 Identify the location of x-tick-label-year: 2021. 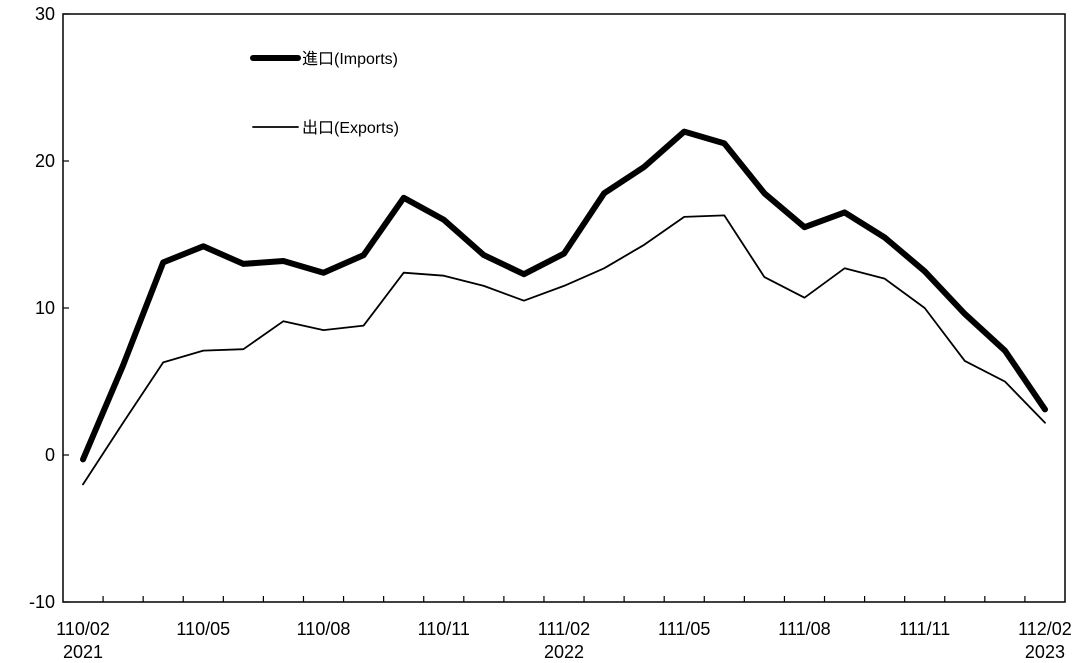
(83, 652).